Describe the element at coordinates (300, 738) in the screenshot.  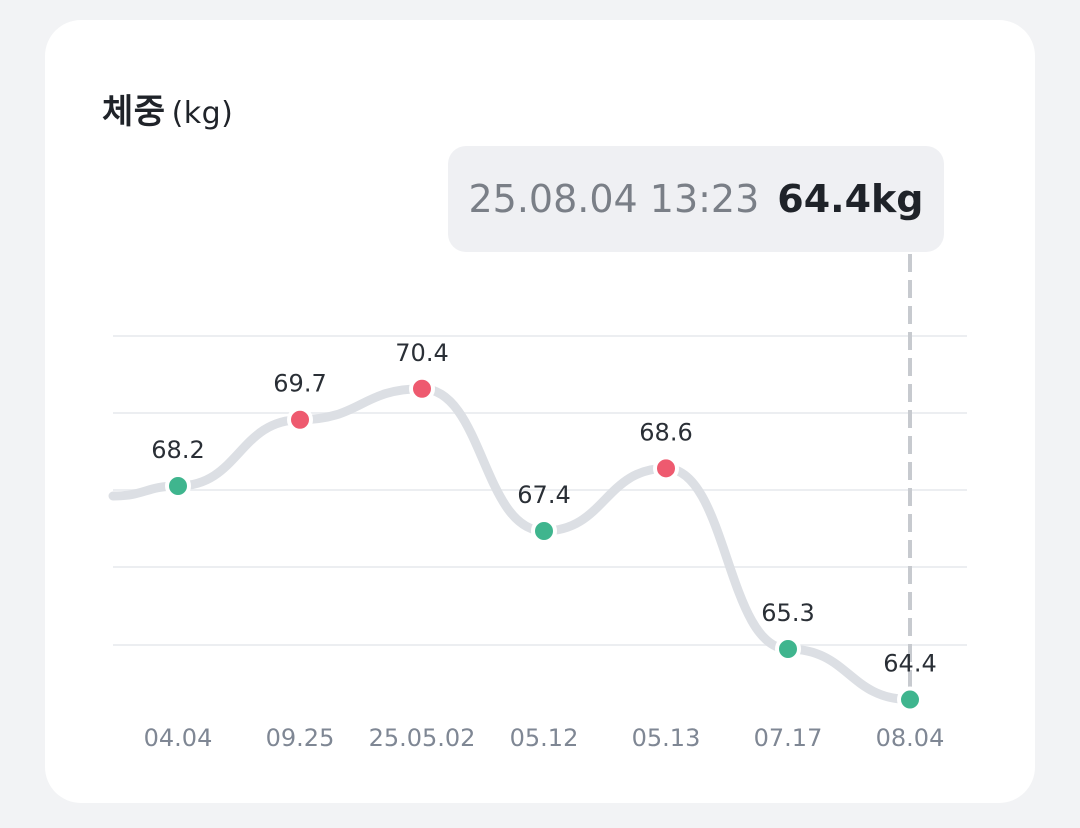
I see `x-tick-label: 09.25` at that location.